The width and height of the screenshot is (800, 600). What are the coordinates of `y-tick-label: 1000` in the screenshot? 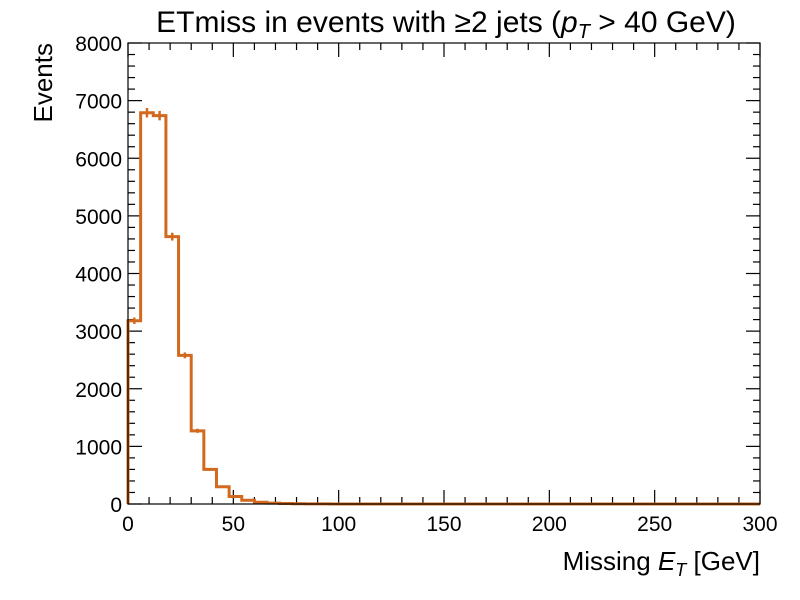 It's located at (98, 447).